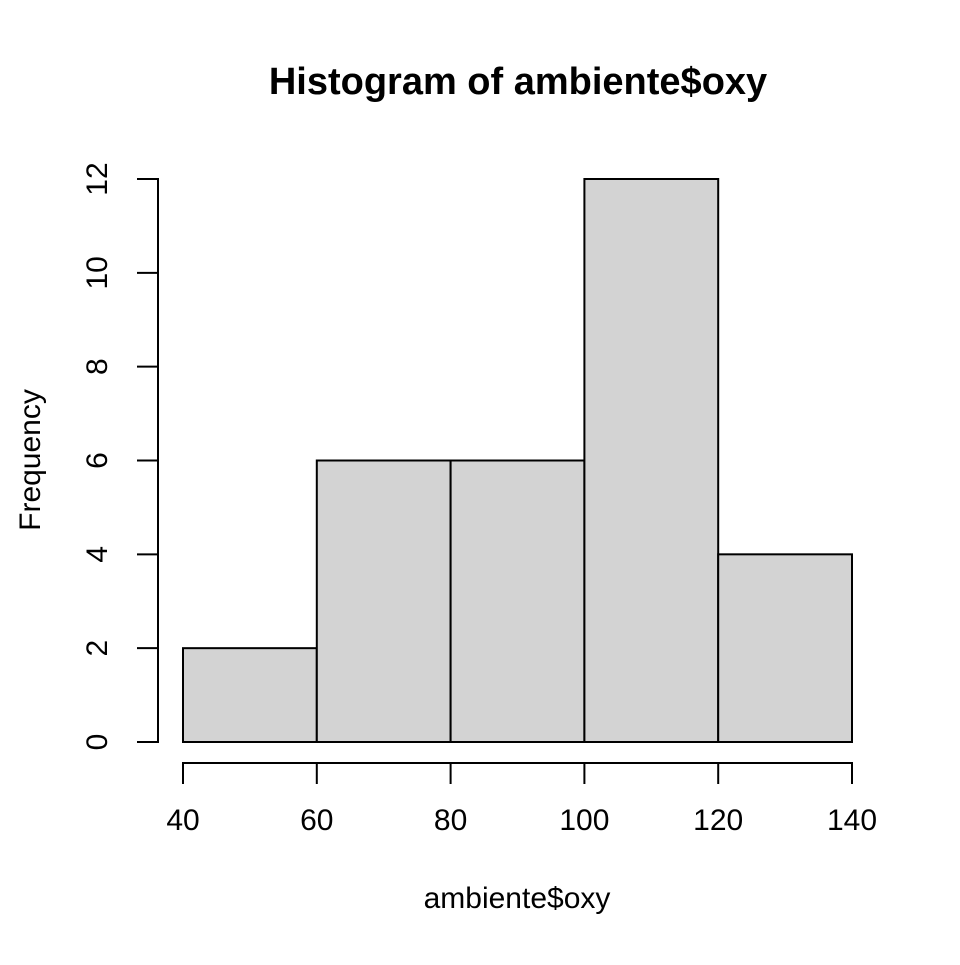 This screenshot has width=960, height=965. What do you see at coordinates (584, 820) in the screenshot?
I see `x-tick-label: 100` at bounding box center [584, 820].